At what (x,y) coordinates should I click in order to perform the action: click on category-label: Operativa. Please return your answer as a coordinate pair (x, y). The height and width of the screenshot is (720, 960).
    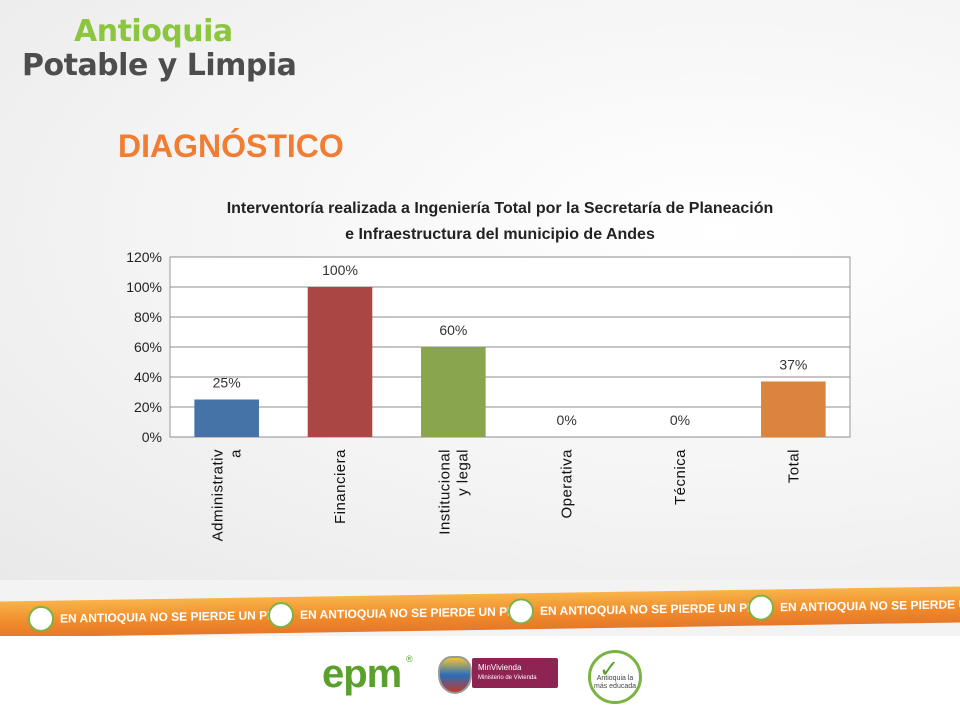
    Looking at the image, I should click on (567, 484).